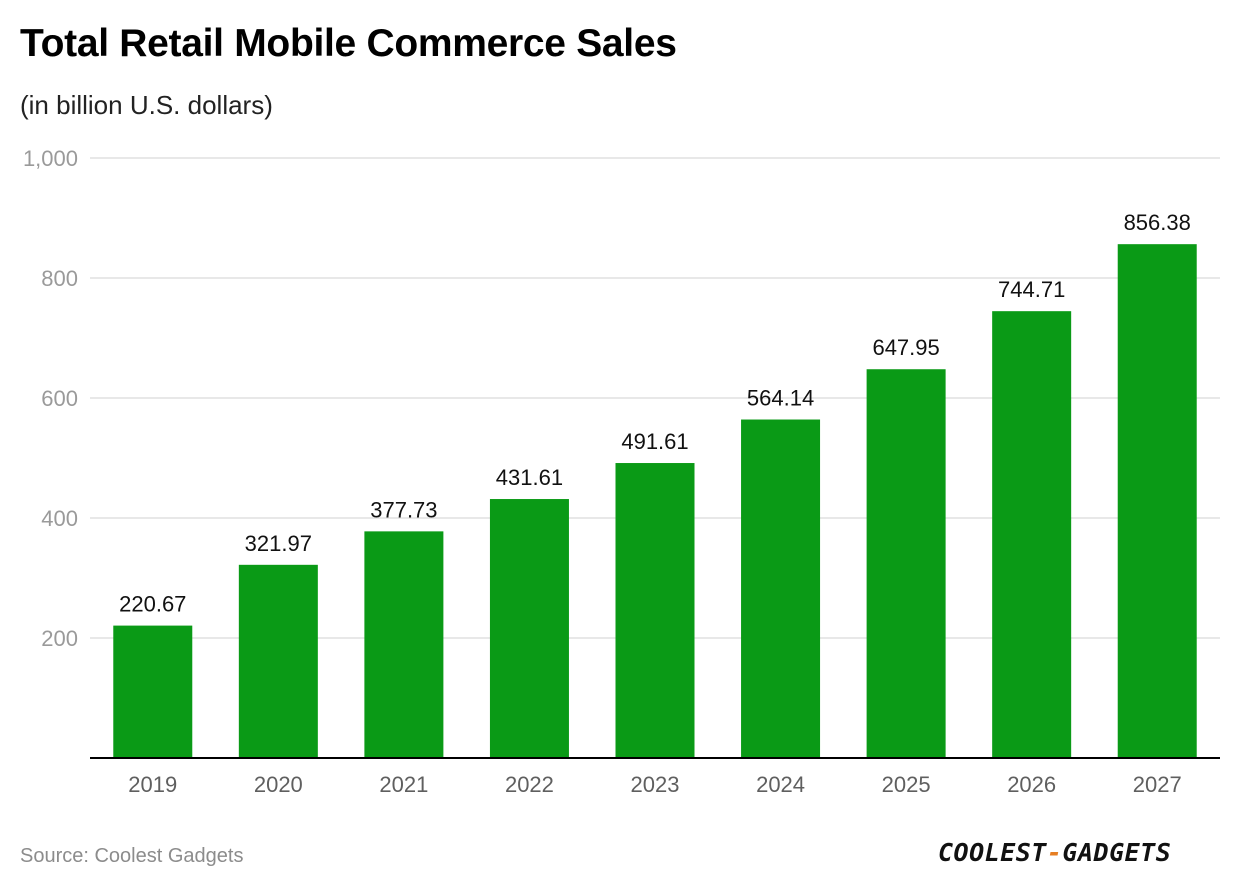 This screenshot has height=890, width=1240. Describe the element at coordinates (403, 509) in the screenshot. I see `data-label: 377.73` at that location.